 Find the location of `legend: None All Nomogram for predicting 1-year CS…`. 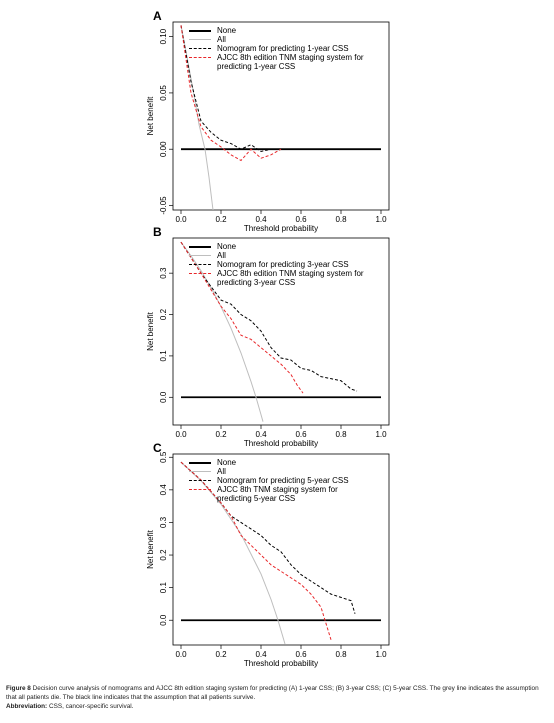

legend: None All Nomogram for predicting 1-year CS… is located at coordinates (278, 48).